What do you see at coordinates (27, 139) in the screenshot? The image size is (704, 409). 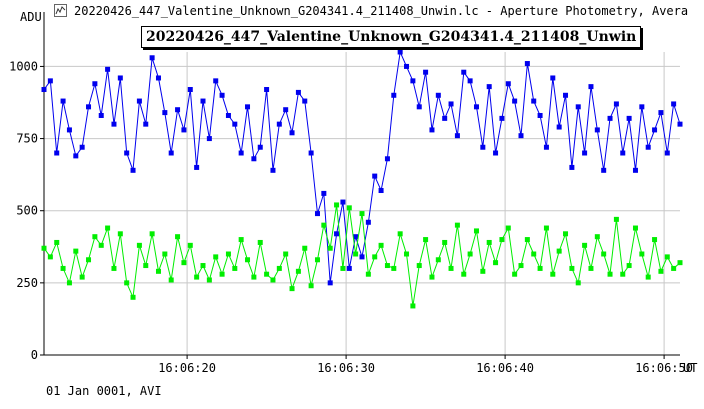 I see `y-tick-label: 750` at bounding box center [27, 139].